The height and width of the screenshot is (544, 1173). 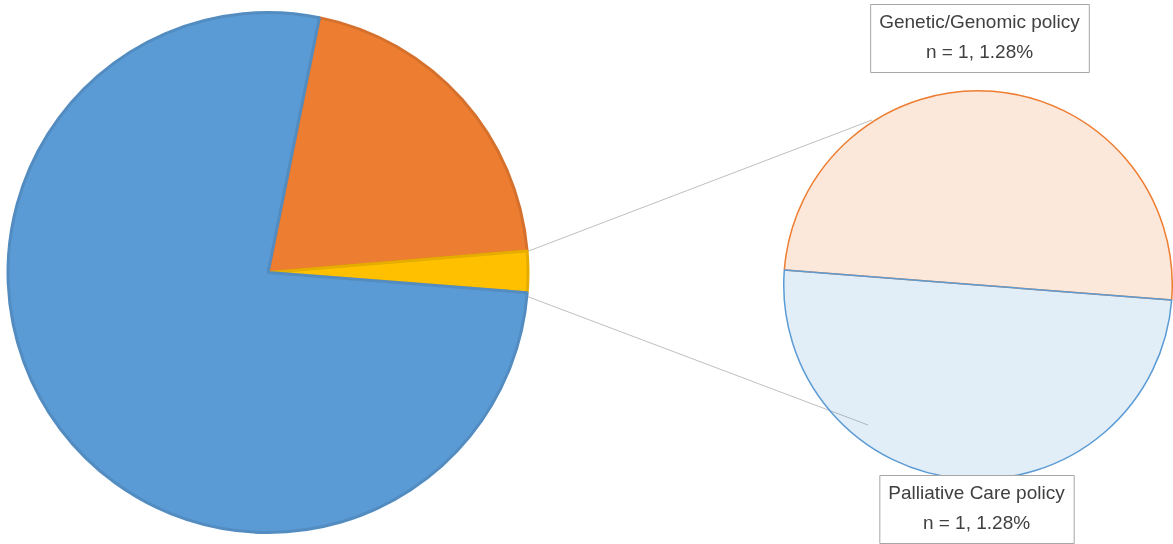 What do you see at coordinates (977, 493) in the screenshot?
I see `slice-label: Palliative Care policy` at bounding box center [977, 493].